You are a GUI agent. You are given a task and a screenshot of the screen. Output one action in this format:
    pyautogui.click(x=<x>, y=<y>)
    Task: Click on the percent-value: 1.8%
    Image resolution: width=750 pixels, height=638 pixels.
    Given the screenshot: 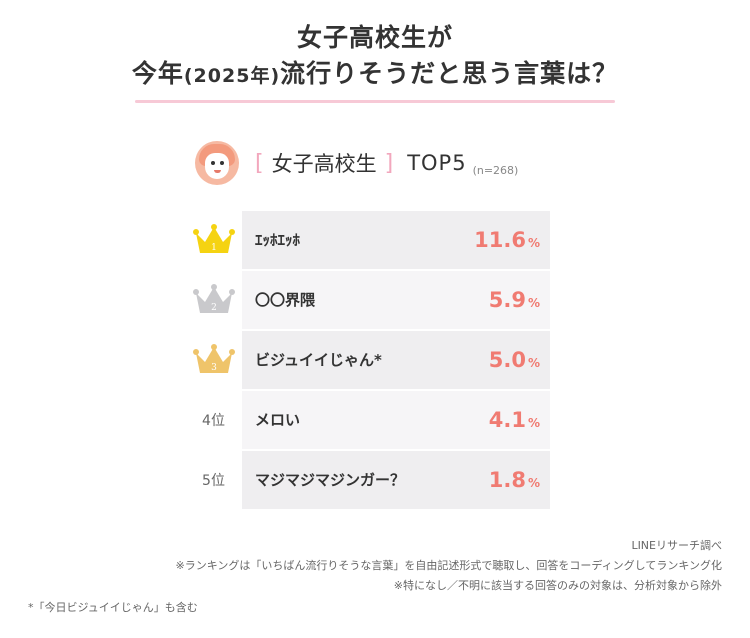 What is the action you would take?
    pyautogui.click(x=514, y=481)
    